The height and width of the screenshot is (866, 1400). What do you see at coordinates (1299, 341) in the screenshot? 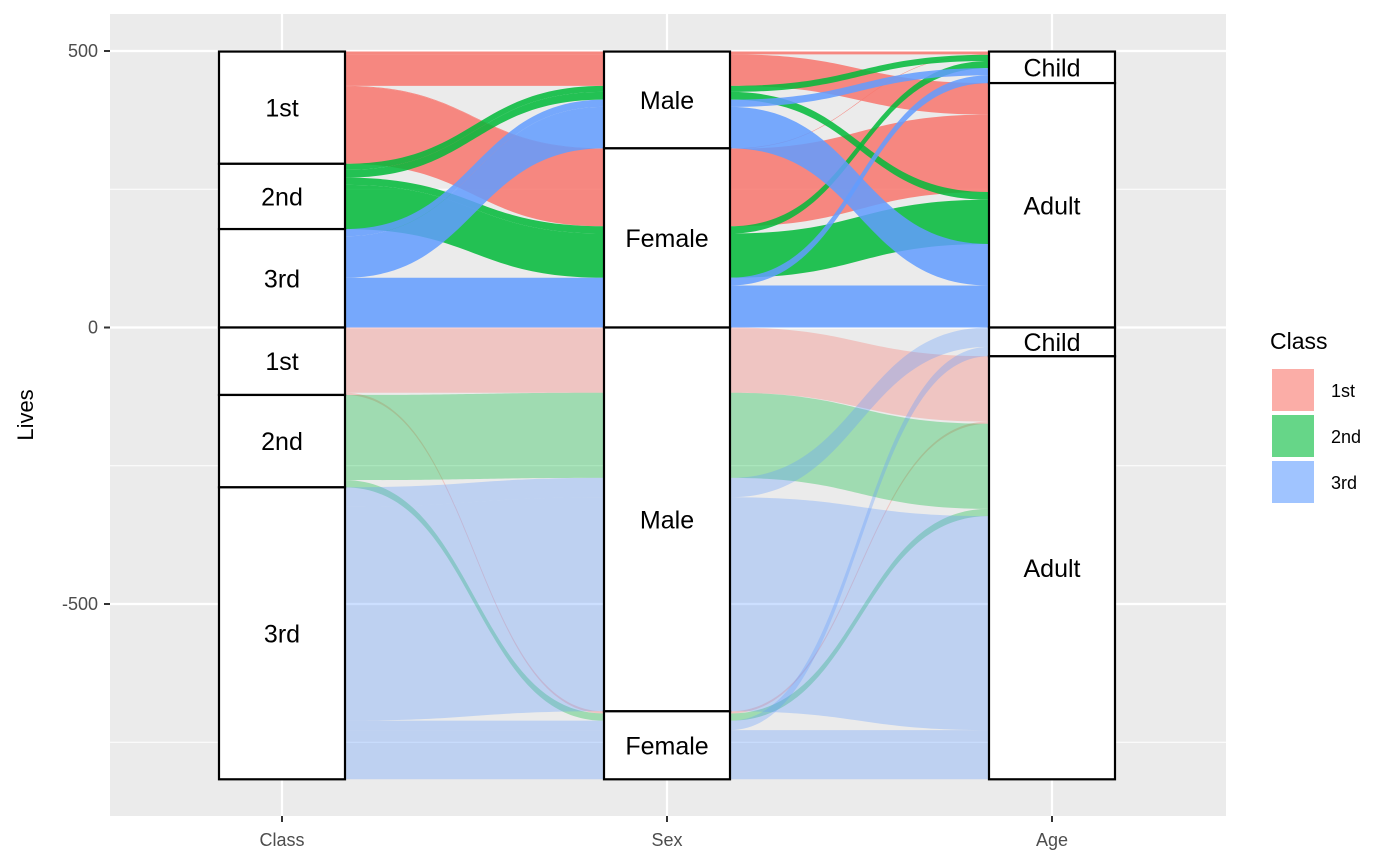
I see `legend-title: Class` at bounding box center [1299, 341].